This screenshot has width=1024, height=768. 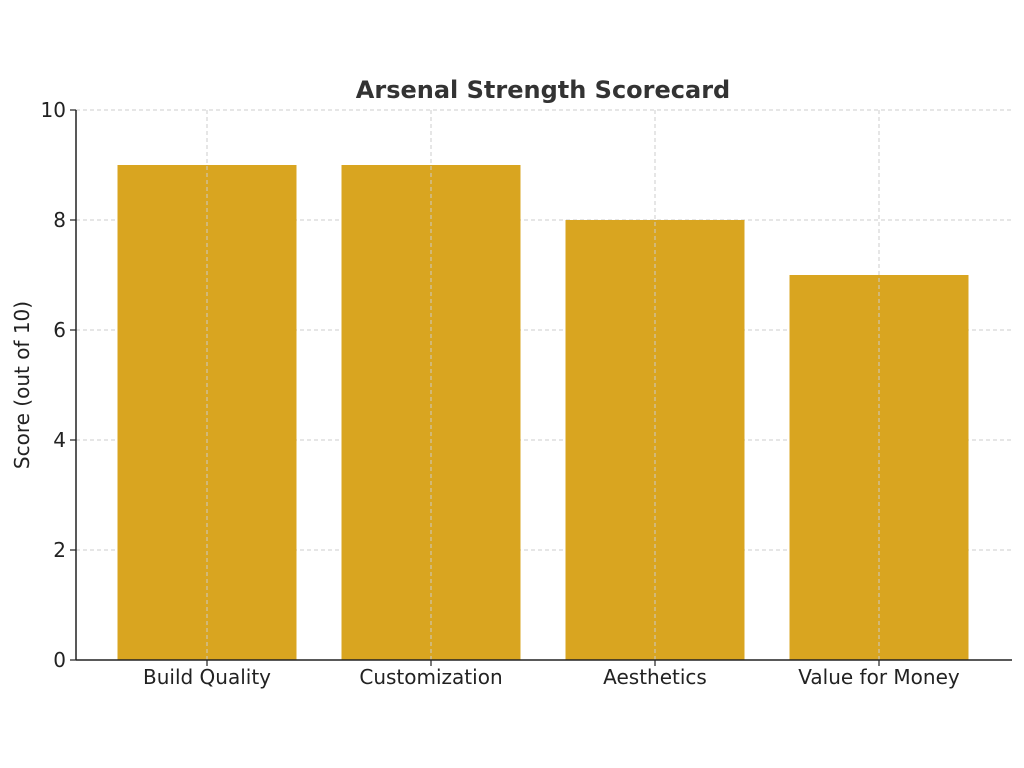 I want to click on x-tick-label: Customization, so click(x=430, y=677).